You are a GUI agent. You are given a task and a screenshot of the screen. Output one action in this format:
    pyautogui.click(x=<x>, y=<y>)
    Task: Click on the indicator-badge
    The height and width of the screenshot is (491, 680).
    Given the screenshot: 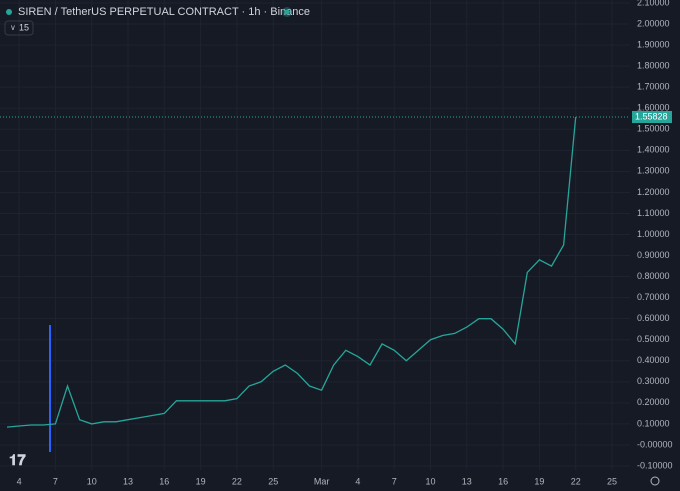 What is the action you would take?
    pyautogui.click(x=19, y=28)
    